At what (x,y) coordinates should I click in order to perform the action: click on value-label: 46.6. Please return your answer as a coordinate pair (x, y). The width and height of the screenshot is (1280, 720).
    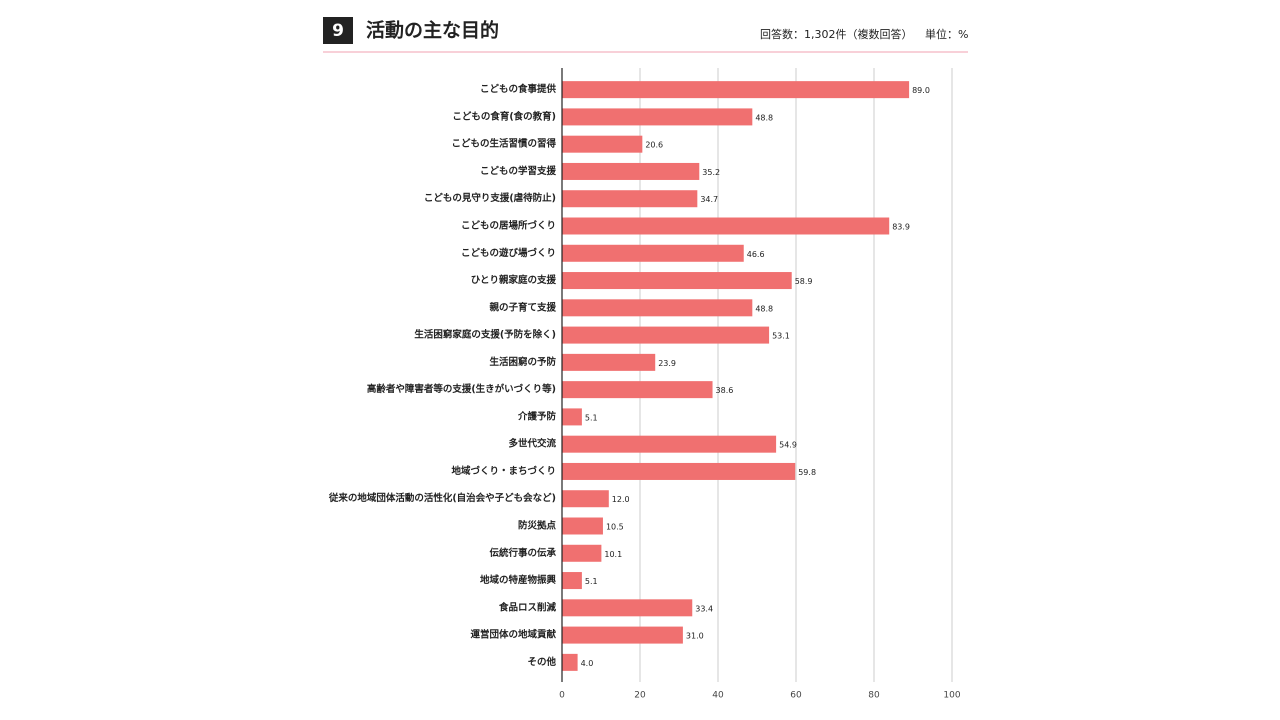
    Looking at the image, I should click on (756, 254).